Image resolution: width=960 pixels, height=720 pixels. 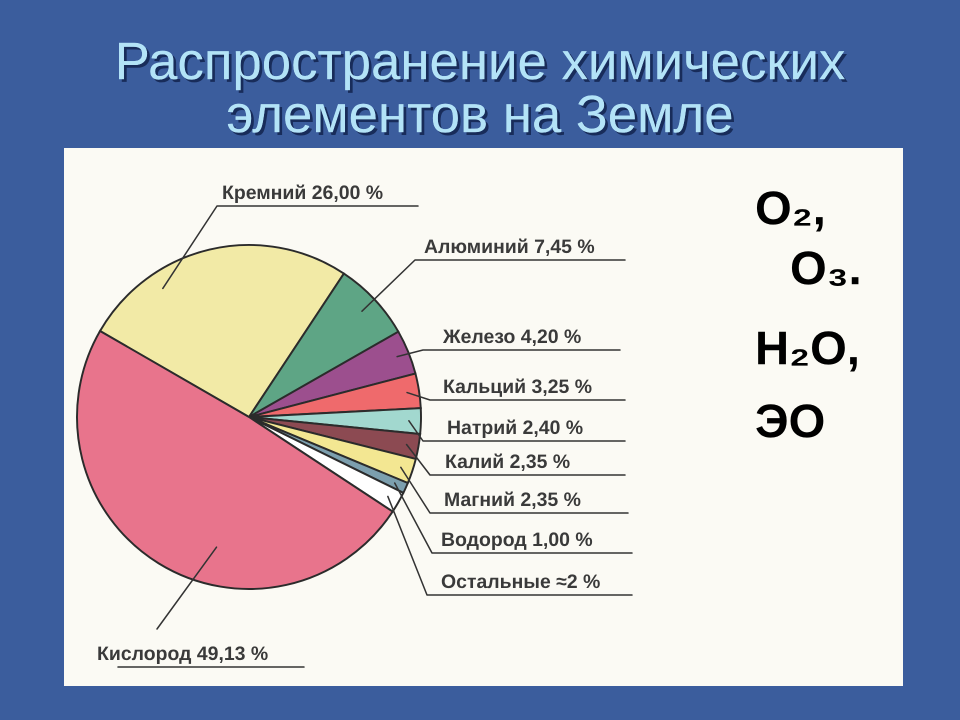 I want to click on slice-label: Водород 1,00 %, so click(x=517, y=541).